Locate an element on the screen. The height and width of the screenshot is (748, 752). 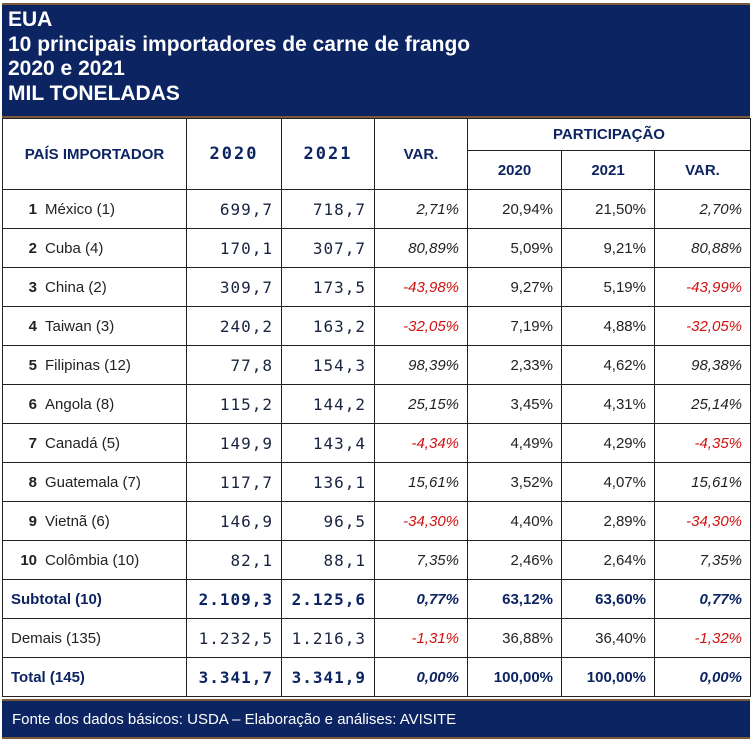
value-2021: 163,2 is located at coordinates (328, 326).